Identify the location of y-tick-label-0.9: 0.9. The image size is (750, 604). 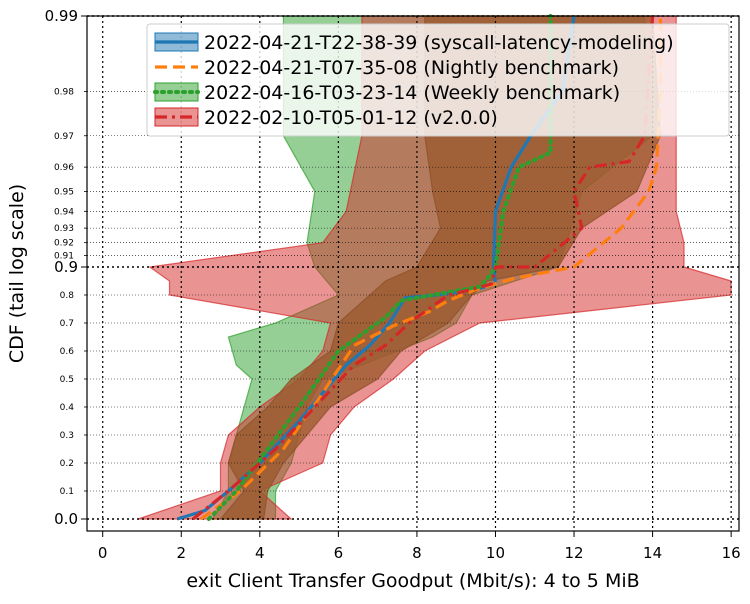
(66, 267).